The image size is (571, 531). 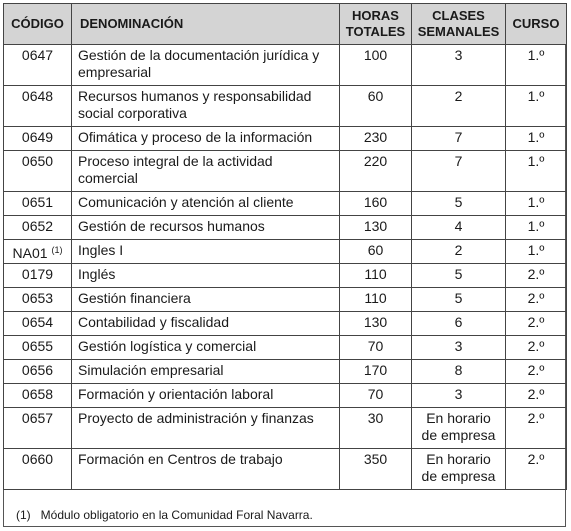 What do you see at coordinates (37, 227) in the screenshot?
I see `code-cell: 0652` at bounding box center [37, 227].